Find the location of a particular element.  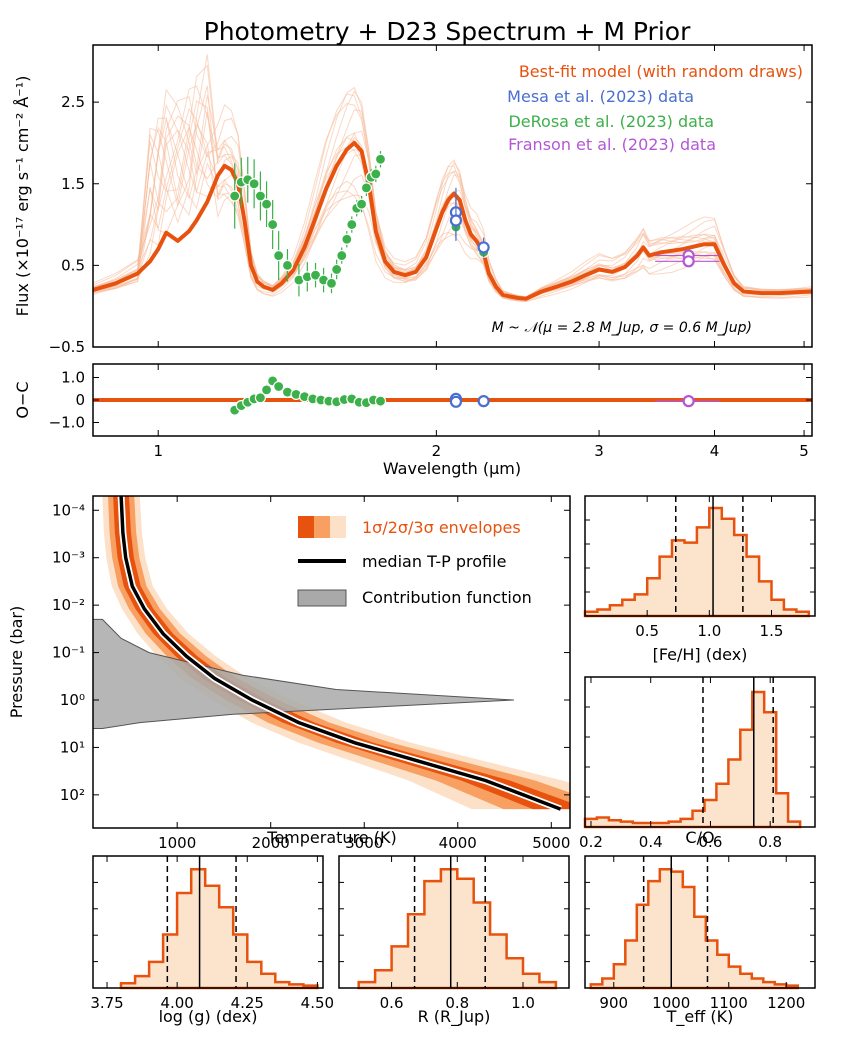

co-posterior: 0.2 0.4 0.6 0.8 is located at coordinates (697, 764).